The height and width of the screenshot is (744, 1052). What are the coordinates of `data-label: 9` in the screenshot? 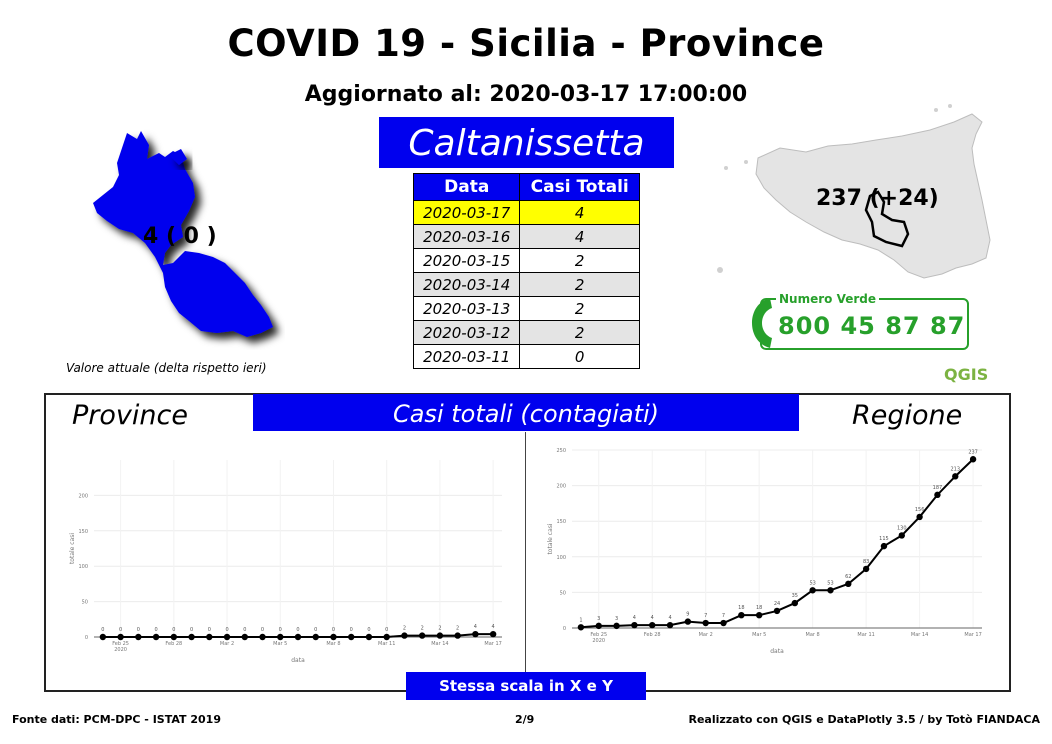 It's located at (687, 615).